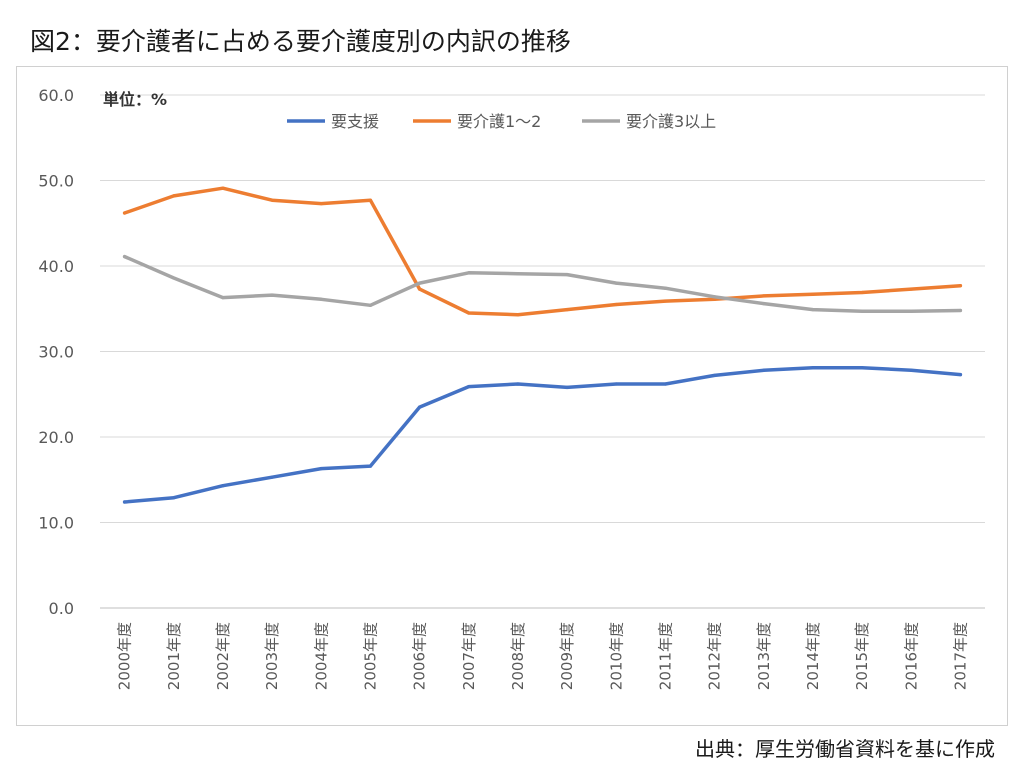  Describe the element at coordinates (567, 656) in the screenshot. I see `x-tick-label: 2009年度` at that location.